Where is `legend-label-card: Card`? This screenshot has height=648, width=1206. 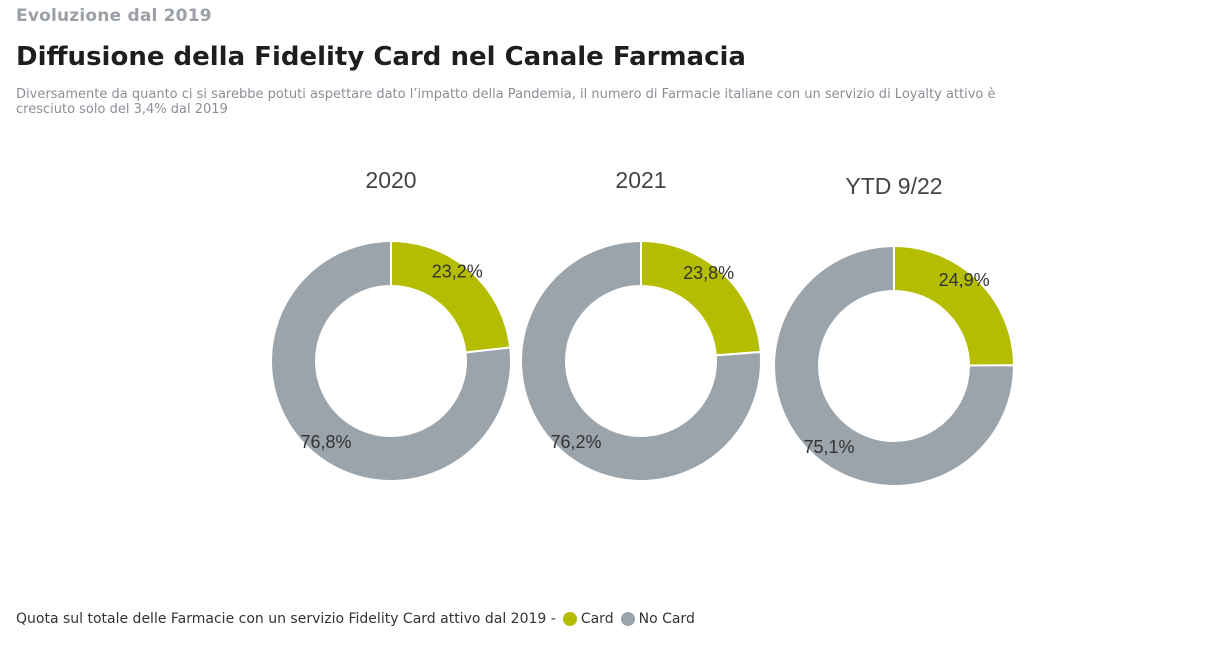 legend-label-card: Card is located at coordinates (597, 619).